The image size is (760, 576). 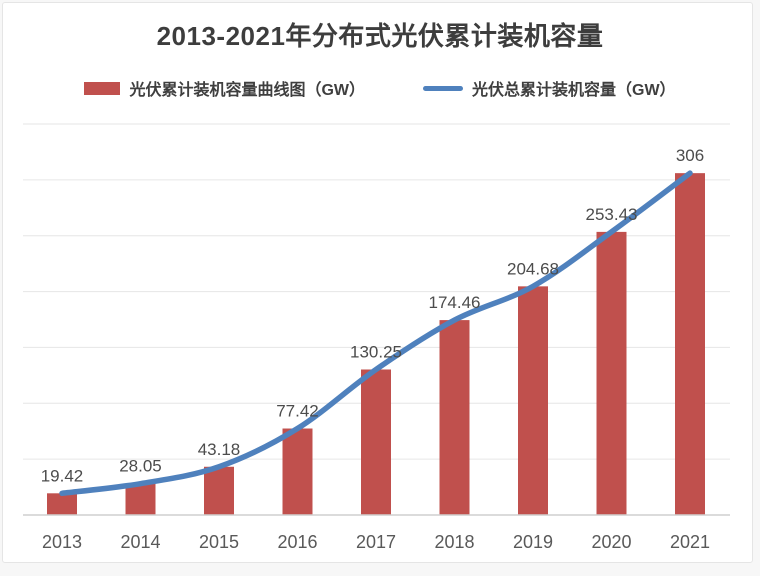 What do you see at coordinates (380, 88) in the screenshot?
I see `legend: 光伏累计装机容量曲线图（GW） 光伏总累计装机容量（GW）` at bounding box center [380, 88].